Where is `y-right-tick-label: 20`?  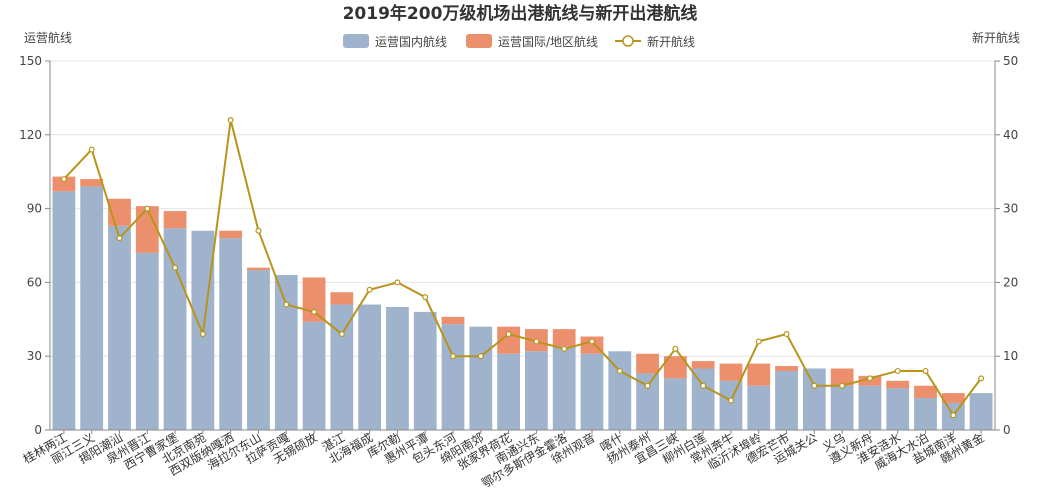 y-right-tick-label: 20 is located at coordinates (1010, 282).